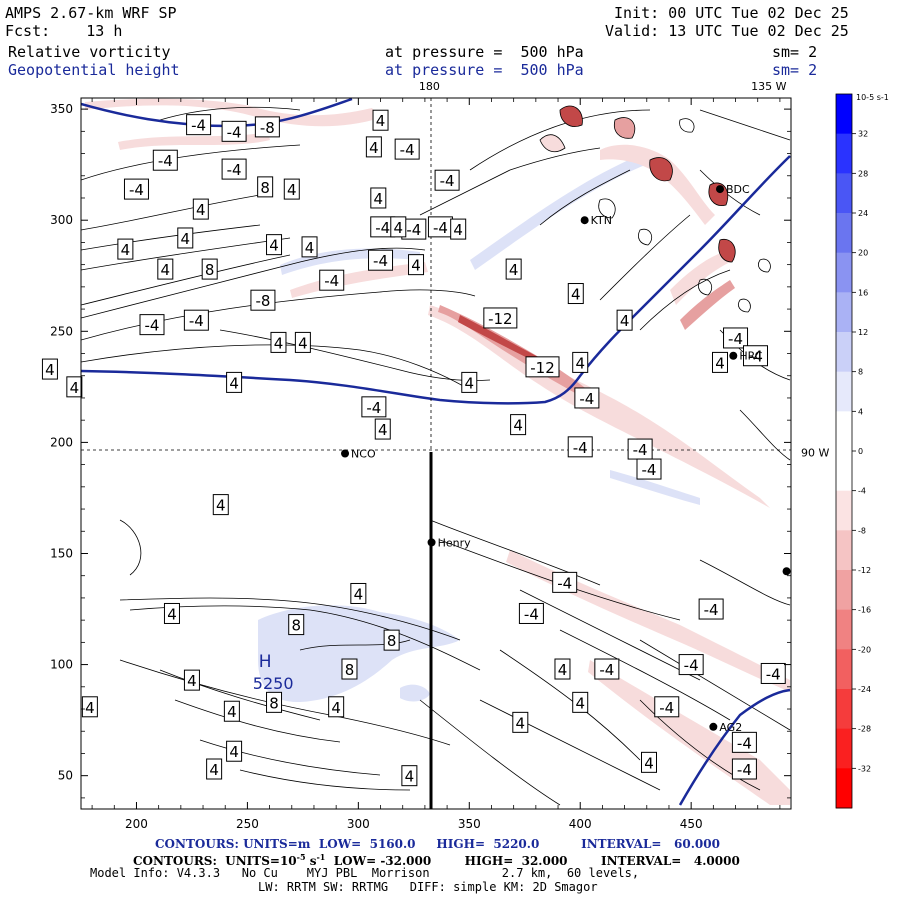  What do you see at coordinates (863, 253) in the screenshot?
I see `colorbar-tick-label: 20` at bounding box center [863, 253].